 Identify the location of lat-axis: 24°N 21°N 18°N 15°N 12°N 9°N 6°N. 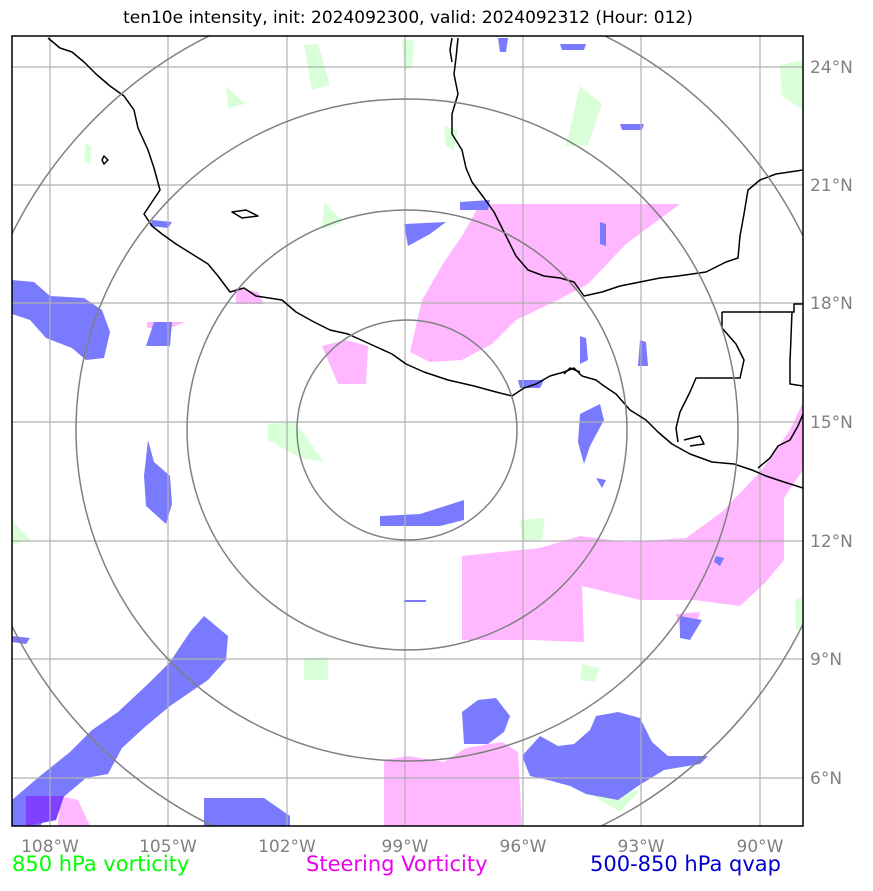
(831, 423).